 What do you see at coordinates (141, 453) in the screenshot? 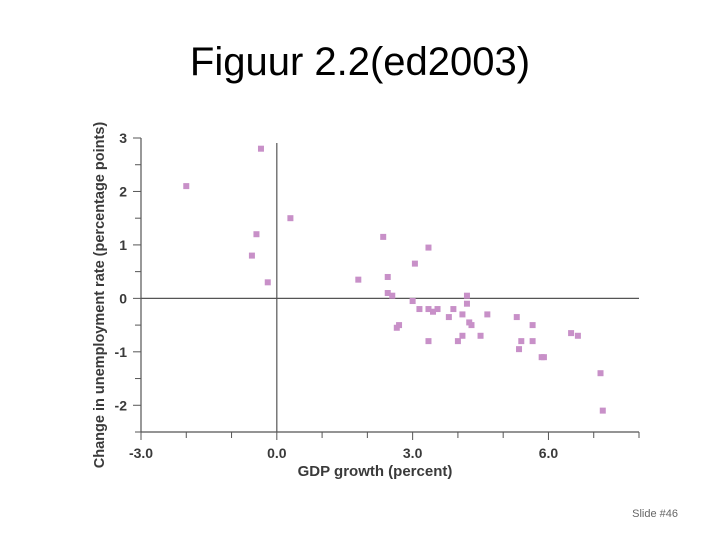
I see `x-tick-label: -3.0` at bounding box center [141, 453].